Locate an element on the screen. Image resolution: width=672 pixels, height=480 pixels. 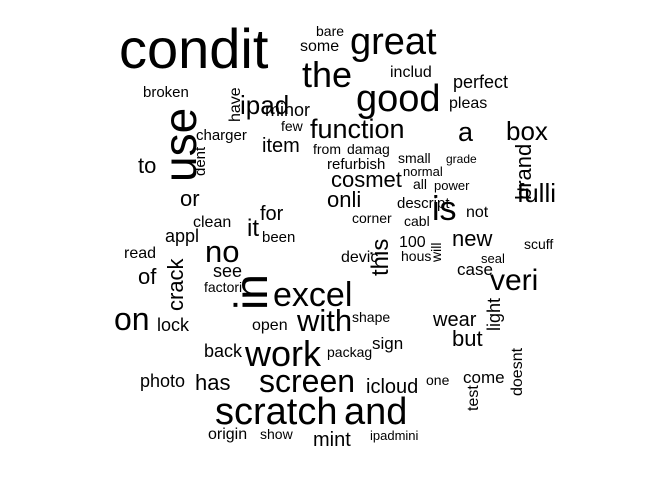
word-100: 100 is located at coordinates (412, 242).